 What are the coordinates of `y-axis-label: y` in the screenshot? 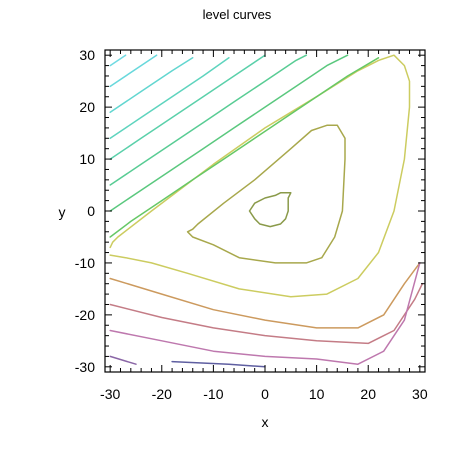 It's located at (62, 212).